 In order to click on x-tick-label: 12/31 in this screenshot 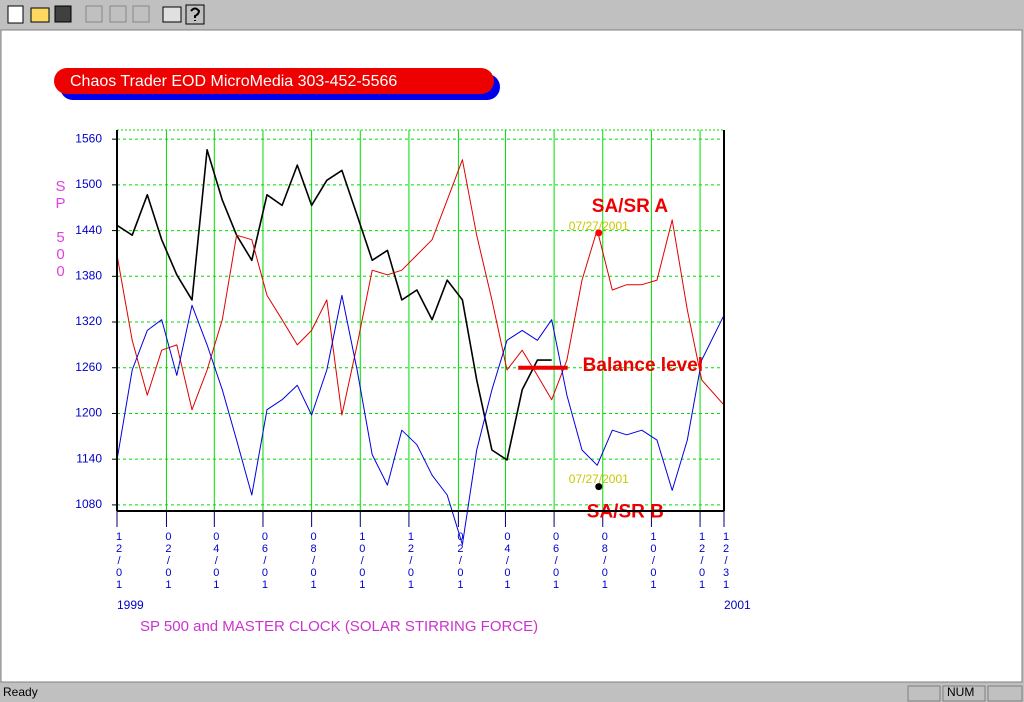, I will do `click(726, 561)`.